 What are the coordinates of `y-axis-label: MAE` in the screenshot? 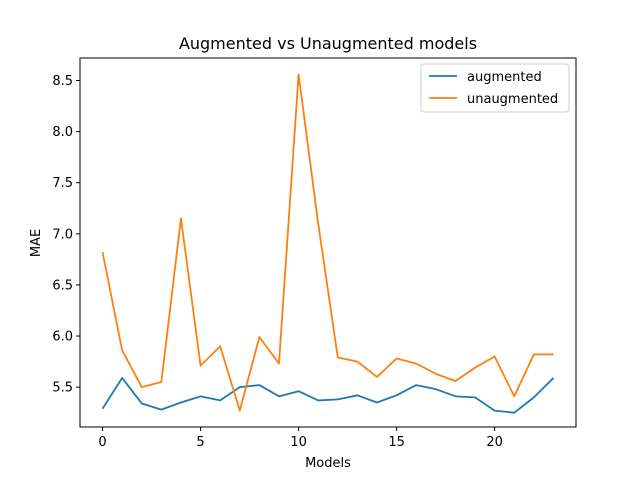 It's located at (36, 243).